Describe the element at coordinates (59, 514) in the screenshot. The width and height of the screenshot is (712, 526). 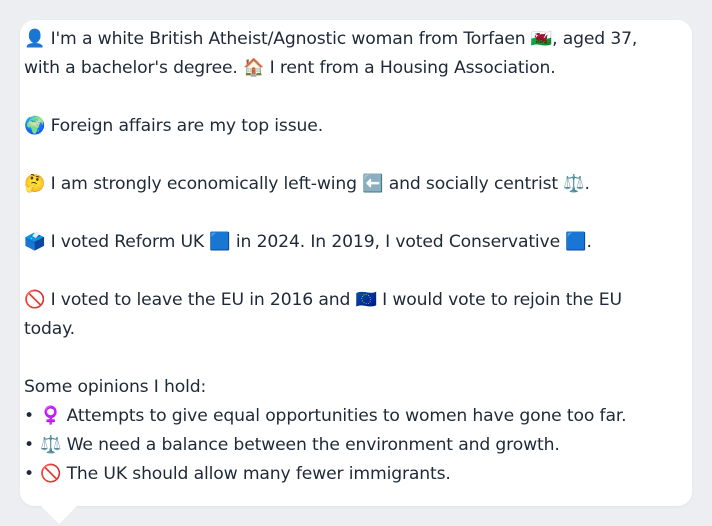
I see `message-bubble-tail` at that location.